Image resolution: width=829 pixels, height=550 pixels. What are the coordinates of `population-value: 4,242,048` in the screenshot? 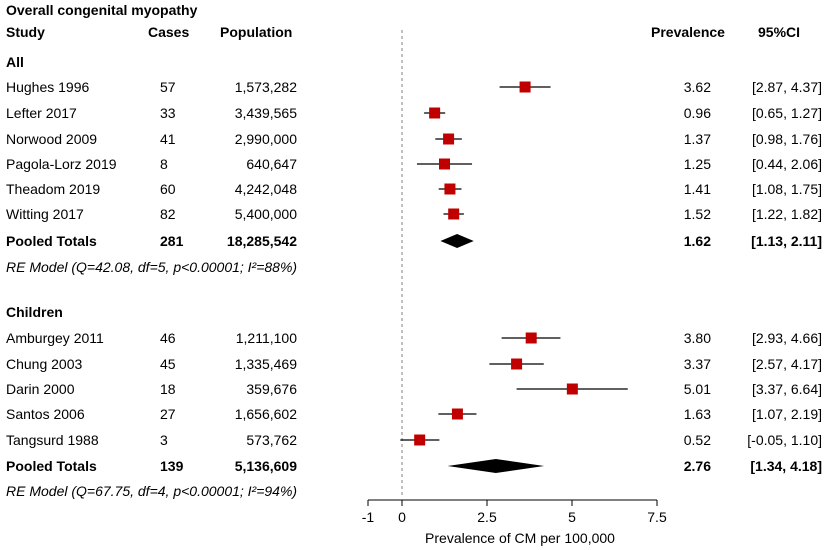 It's located at (265, 189).